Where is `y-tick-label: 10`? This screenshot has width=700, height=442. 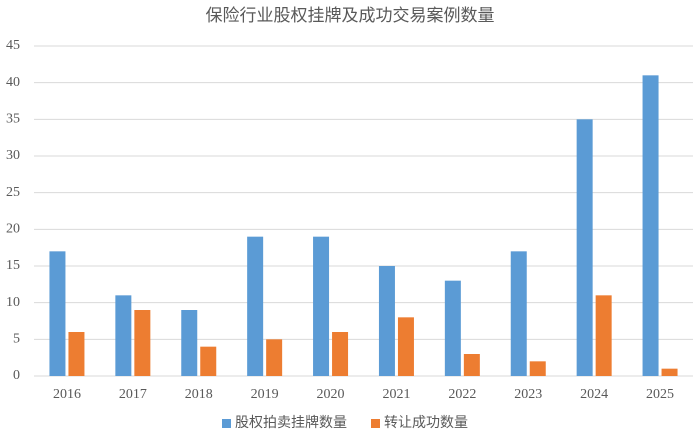 y-tick-label: 10 is located at coordinates (13, 302).